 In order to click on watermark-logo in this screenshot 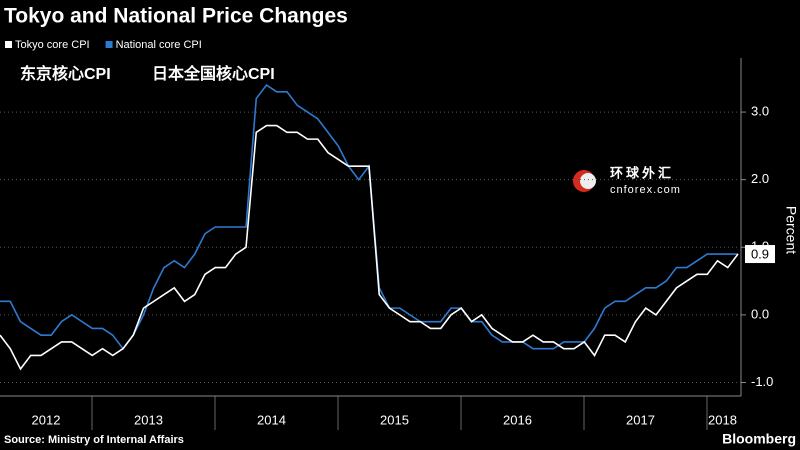, I will do `click(588, 181)`.